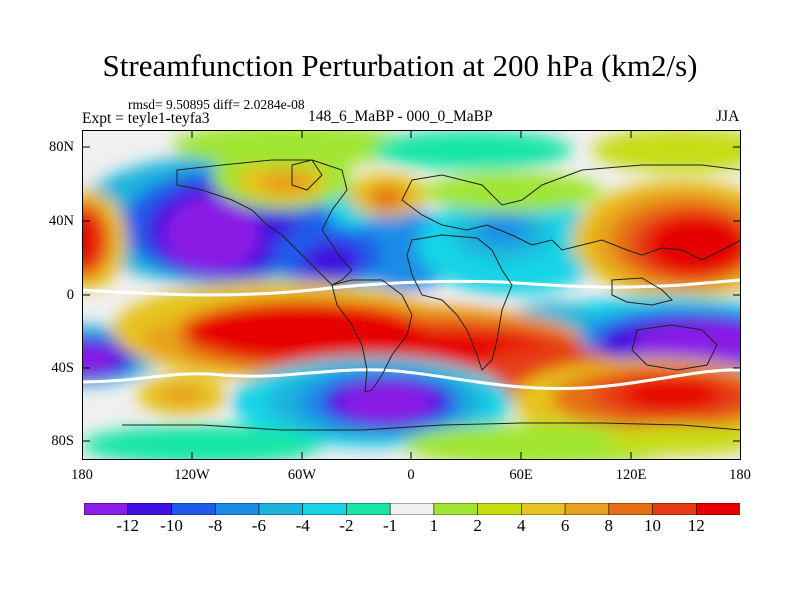  What do you see at coordinates (652, 525) in the screenshot?
I see `colorbar-label: 10` at bounding box center [652, 525].